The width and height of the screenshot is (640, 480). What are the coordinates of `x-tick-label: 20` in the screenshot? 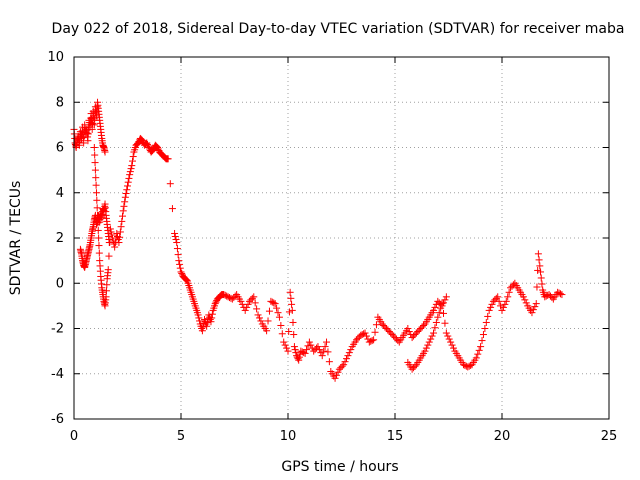 It's located at (502, 436).